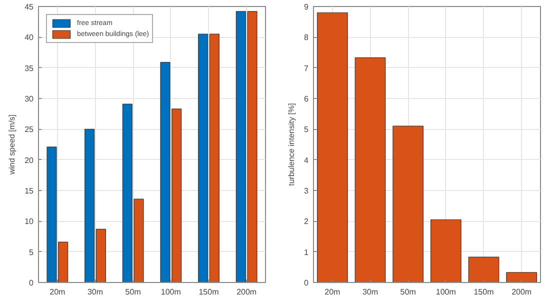 This screenshot has height=299, width=550. Describe the element at coordinates (29, 160) in the screenshot. I see `y-tick-label: 20` at that location.